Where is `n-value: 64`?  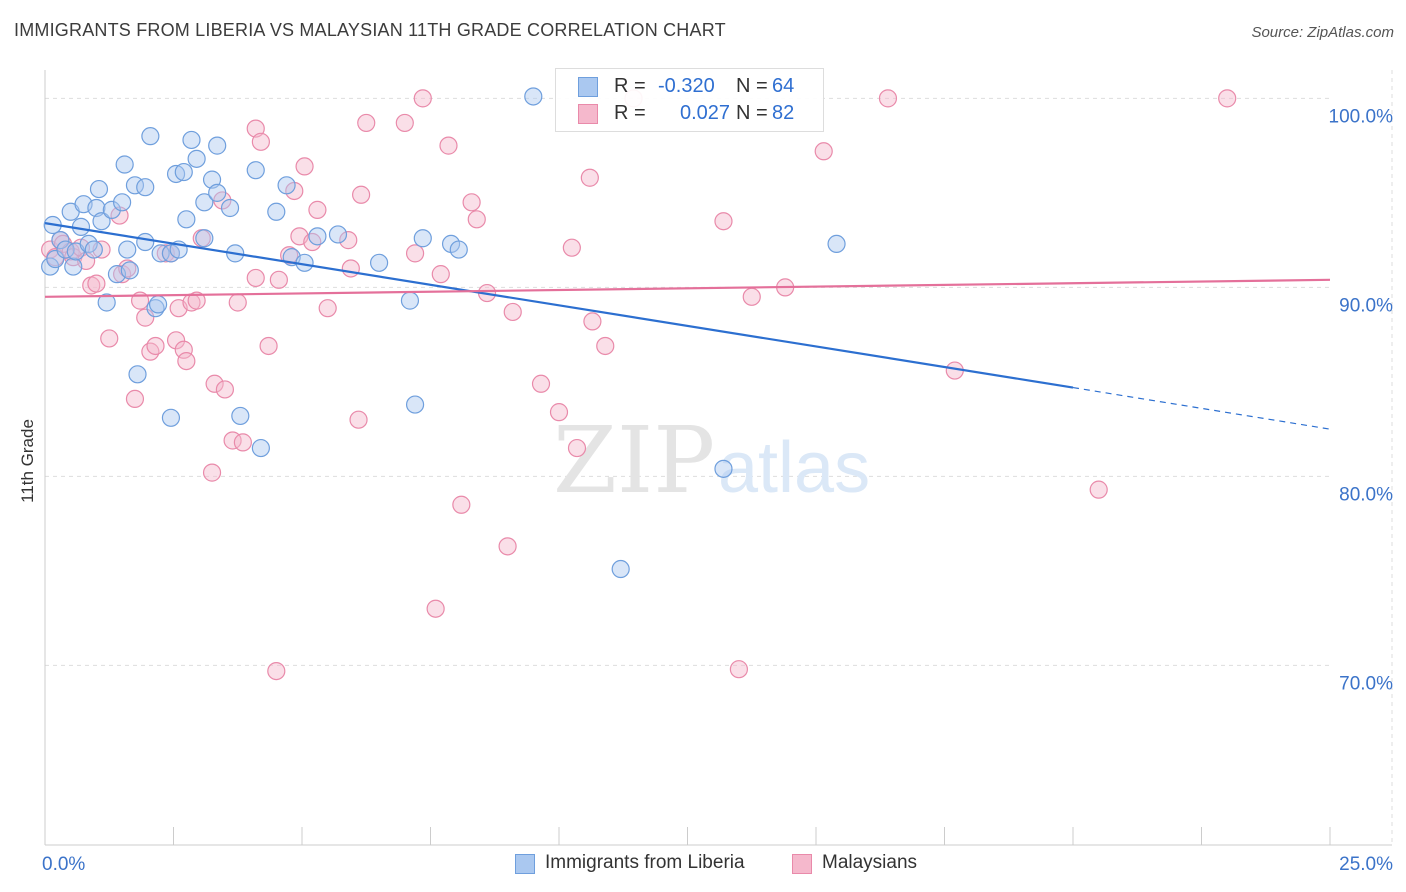
n-value: 64 is located at coordinates (783, 86).